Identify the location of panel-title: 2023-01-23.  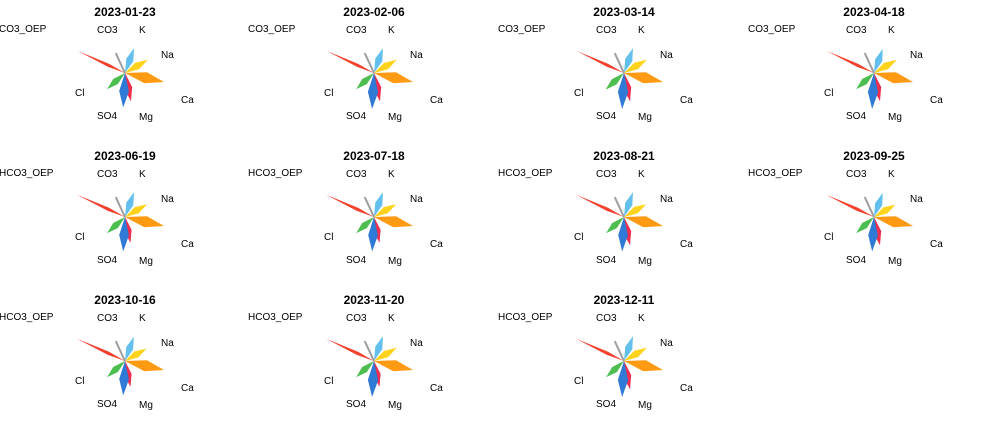
(125, 12).